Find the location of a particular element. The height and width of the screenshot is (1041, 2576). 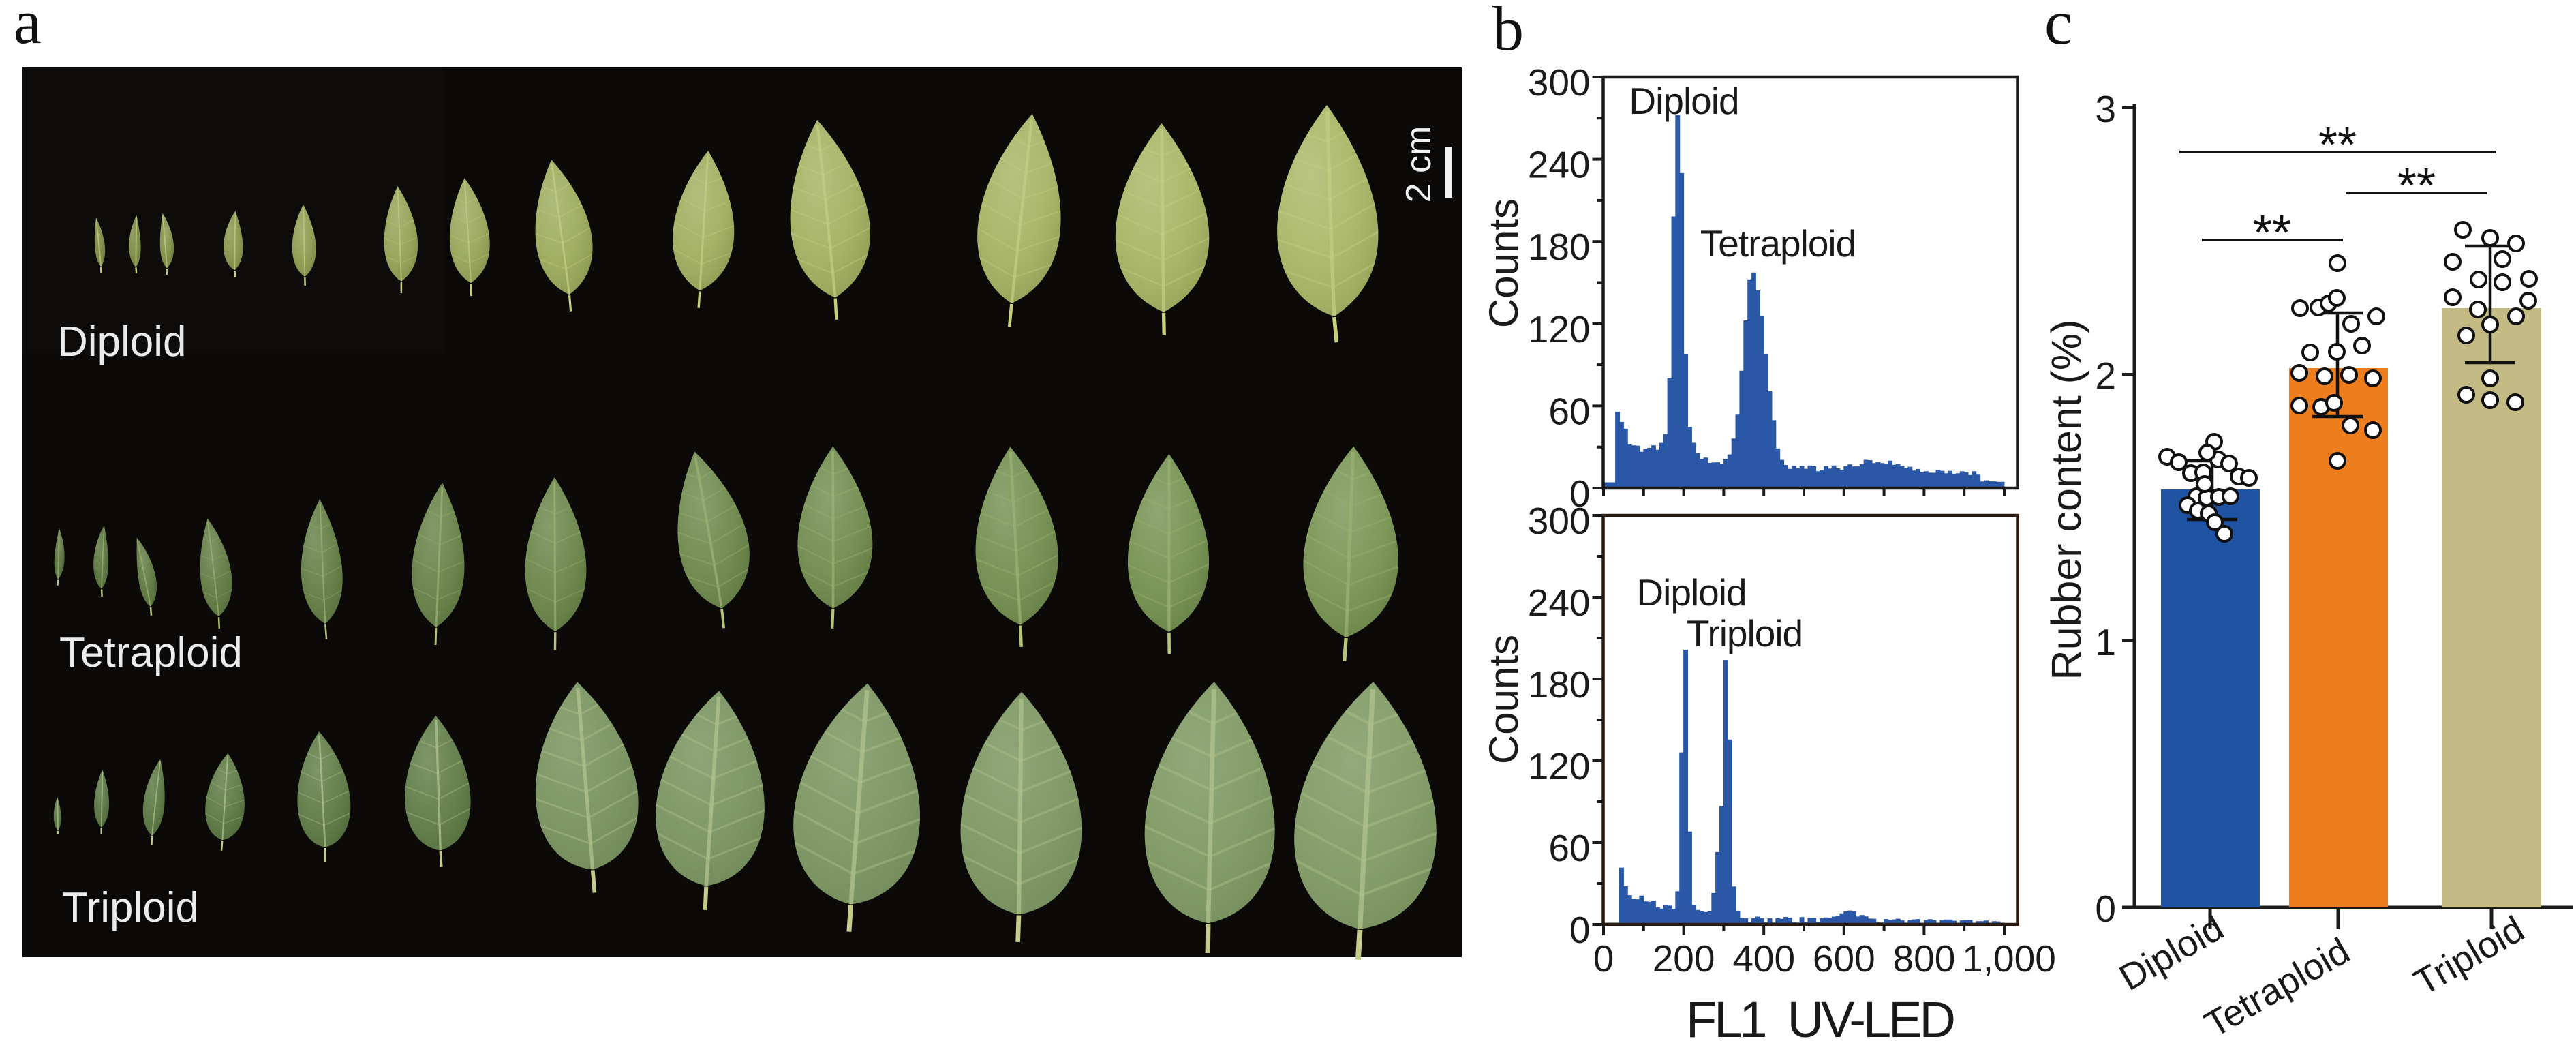

svg-text: a is located at coordinates (28, 28).